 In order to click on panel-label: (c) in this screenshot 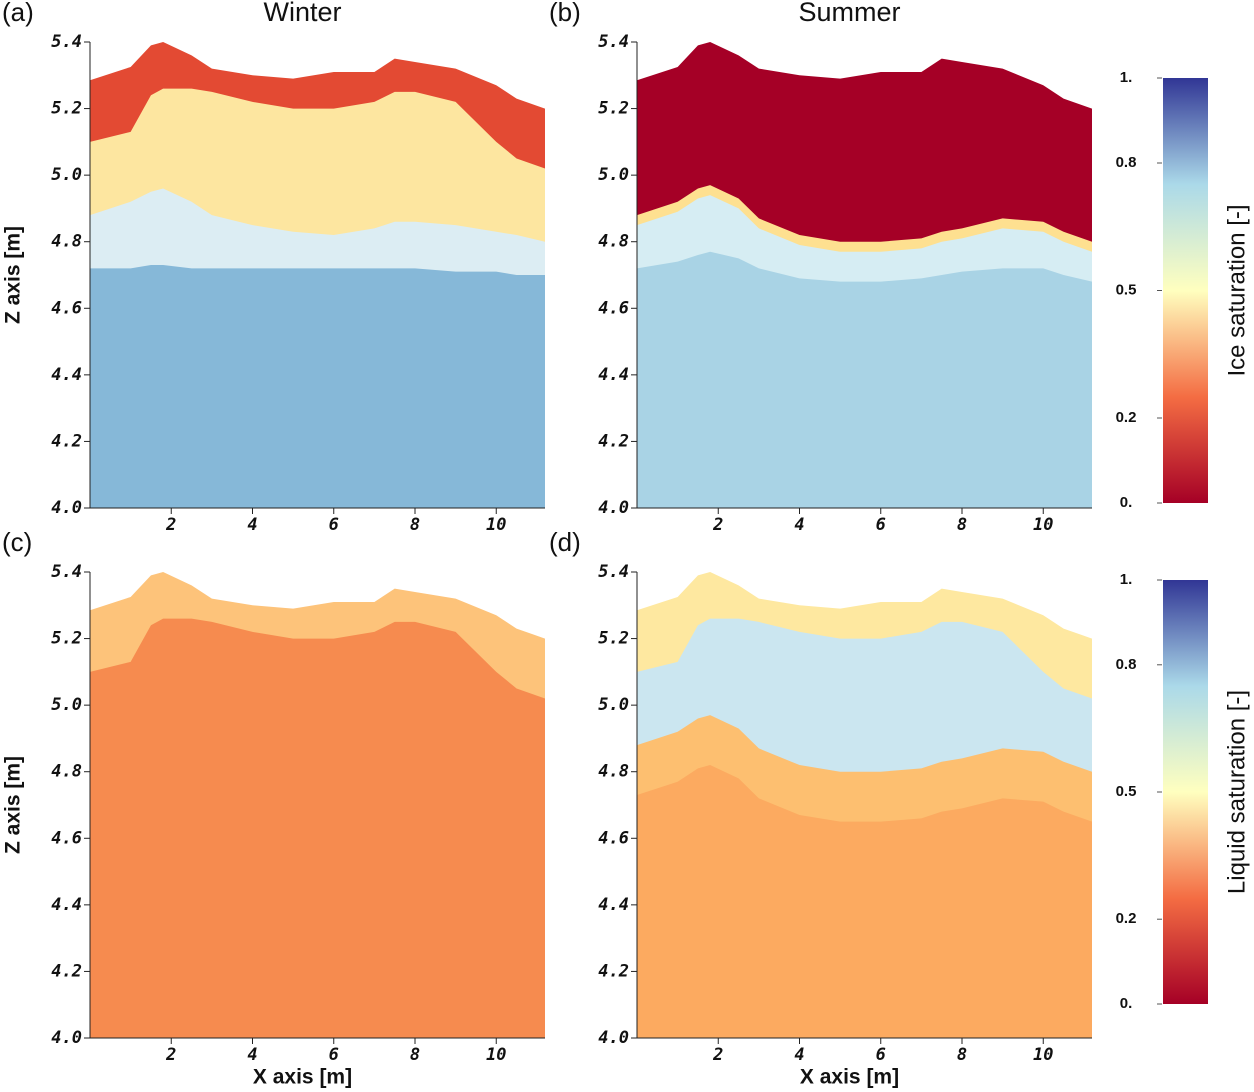, I will do `click(17, 542)`.